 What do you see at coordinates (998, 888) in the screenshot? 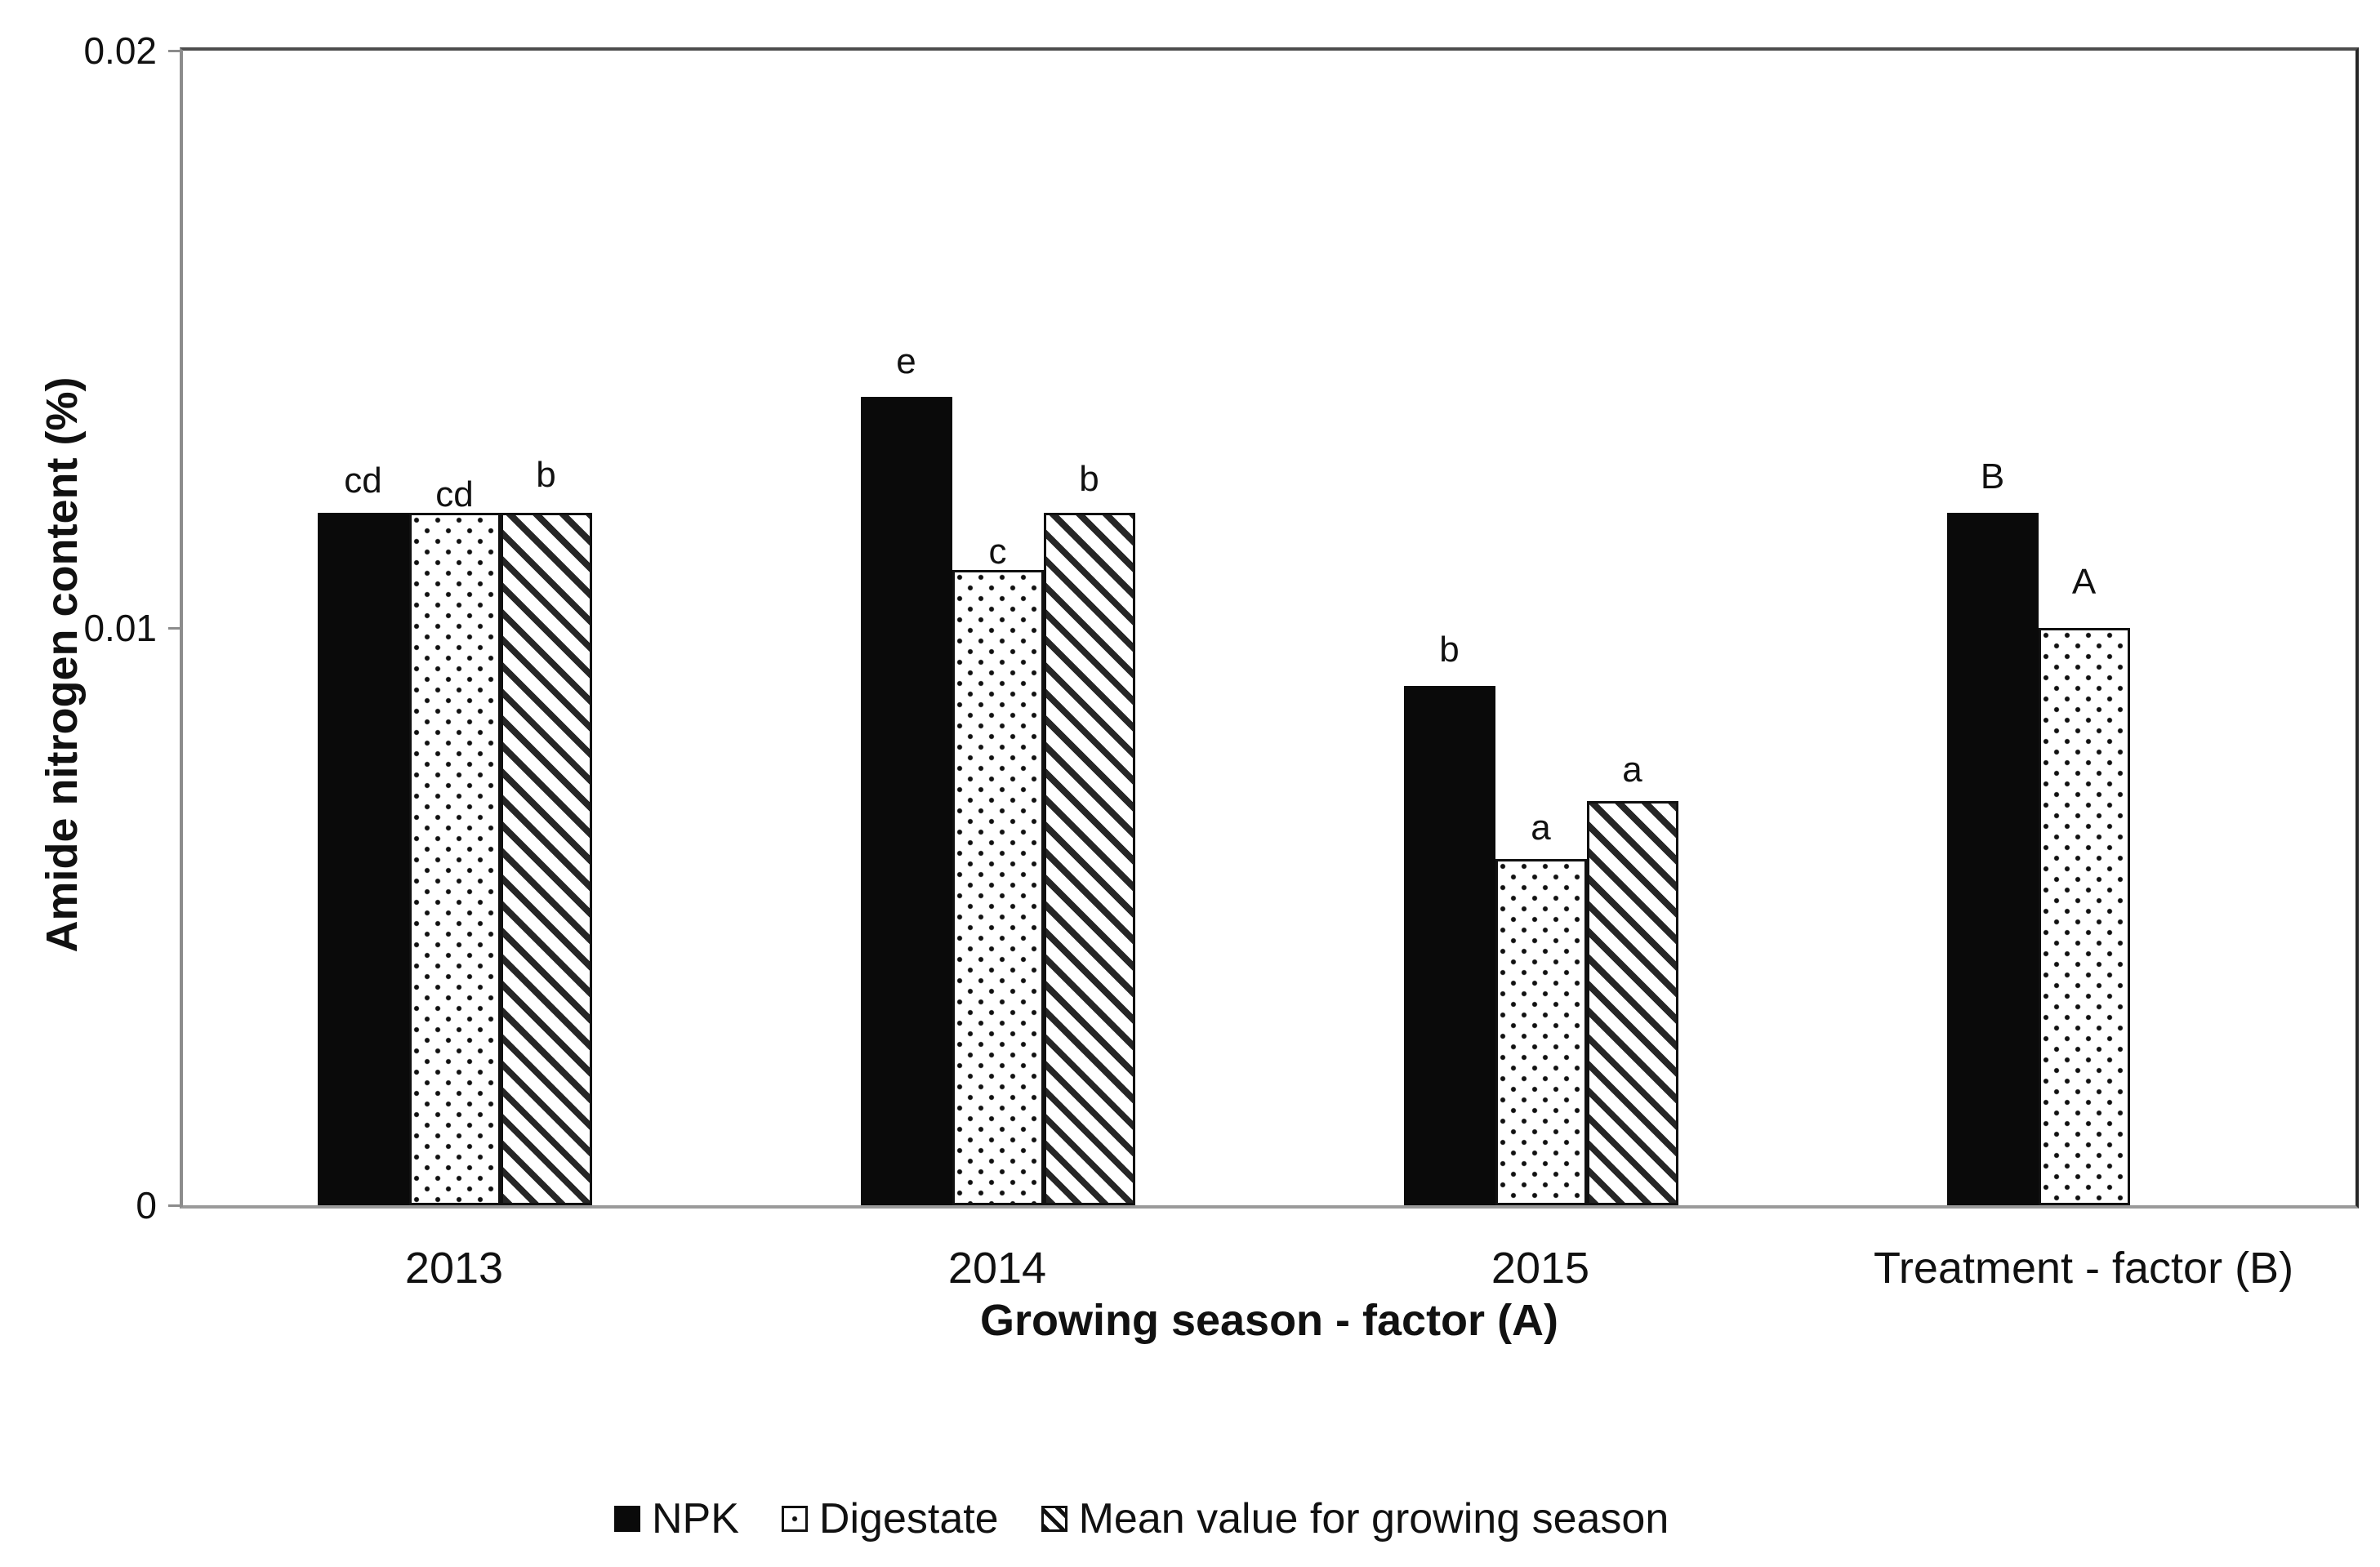
I see `bar-digestate-2014` at bounding box center [998, 888].